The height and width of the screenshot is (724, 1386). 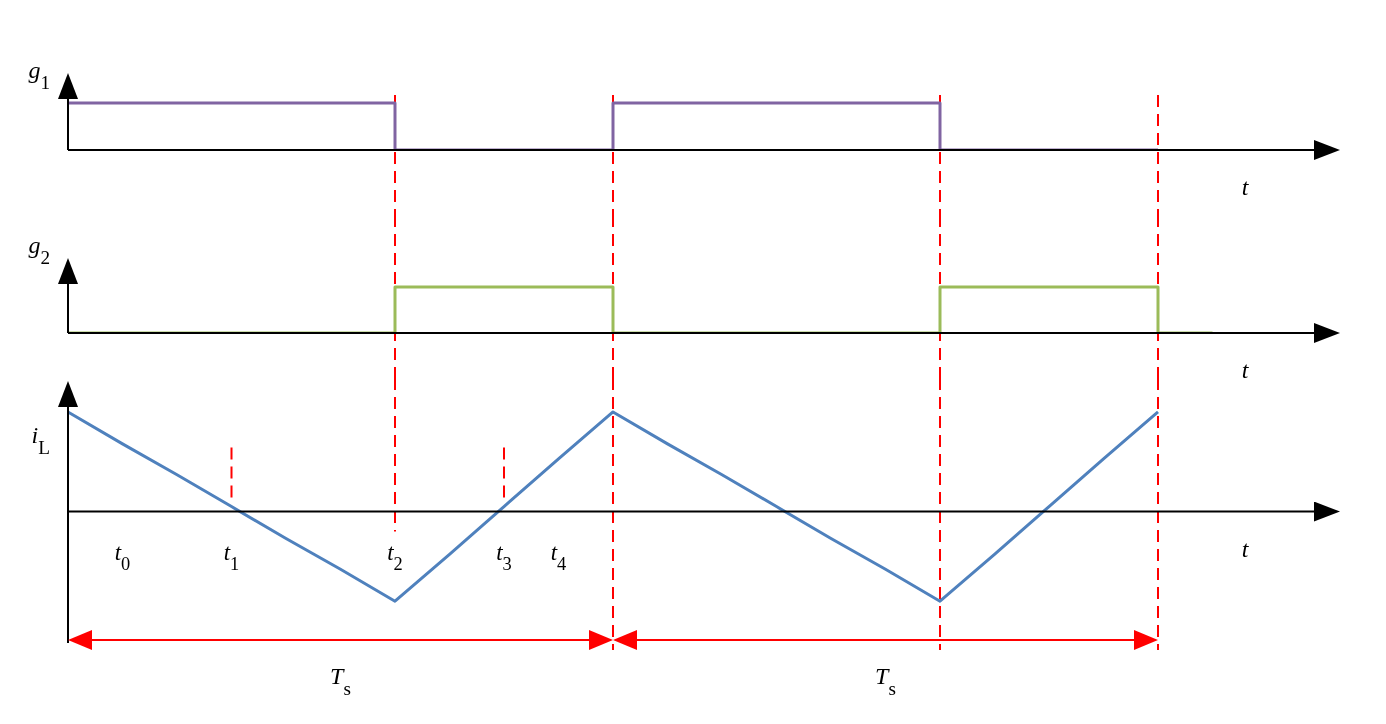 What do you see at coordinates (558, 556) in the screenshot?
I see `x-tick-label: t$_{4}$` at bounding box center [558, 556].